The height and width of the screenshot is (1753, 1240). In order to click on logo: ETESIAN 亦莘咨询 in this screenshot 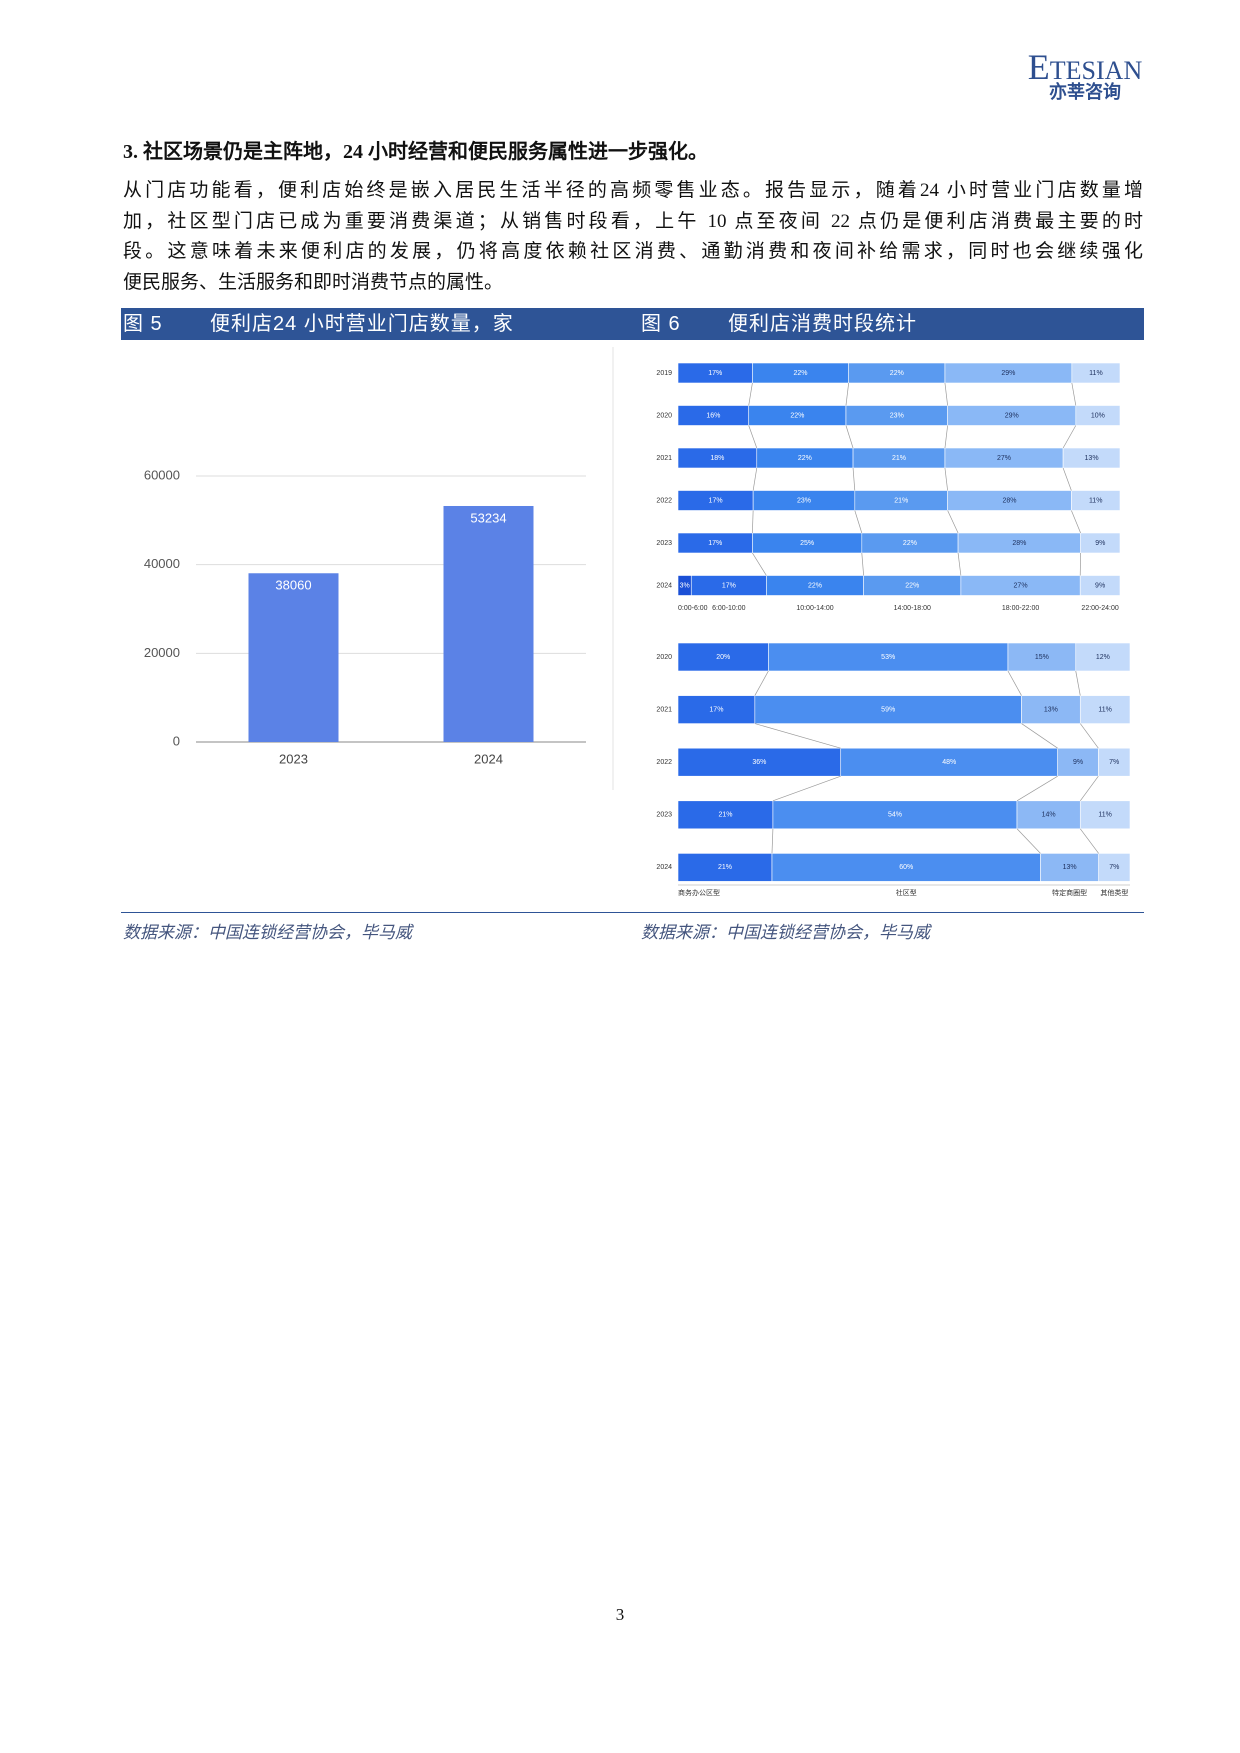, I will do `click(1085, 77)`.